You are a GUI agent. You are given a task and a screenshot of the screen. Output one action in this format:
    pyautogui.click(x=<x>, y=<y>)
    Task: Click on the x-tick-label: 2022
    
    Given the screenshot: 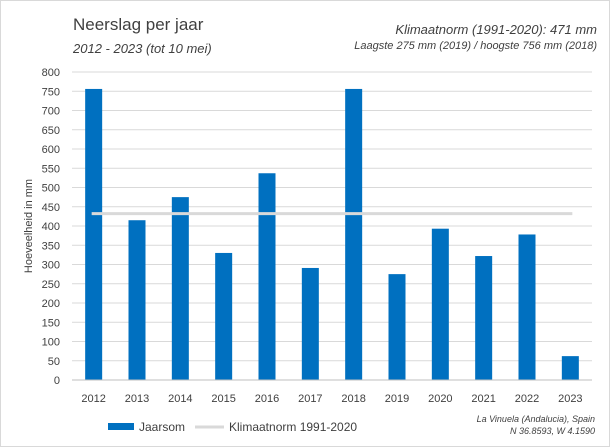 What is the action you would take?
    pyautogui.click(x=527, y=399)
    